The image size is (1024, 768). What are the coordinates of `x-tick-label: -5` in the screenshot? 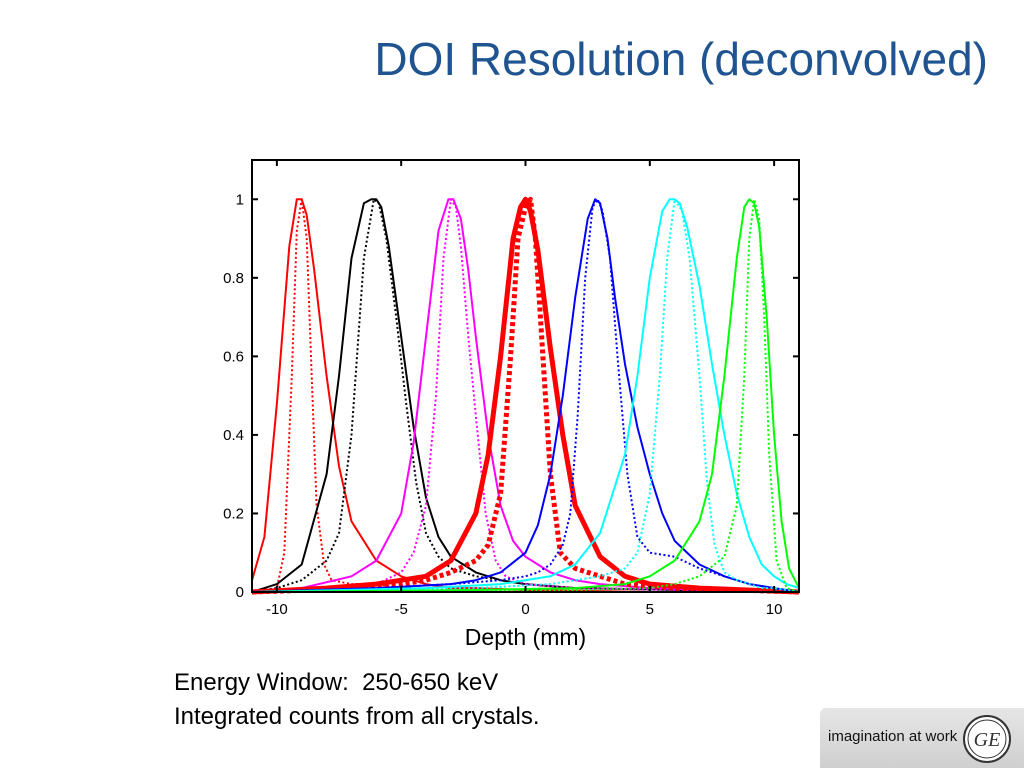 It's located at (401, 609).